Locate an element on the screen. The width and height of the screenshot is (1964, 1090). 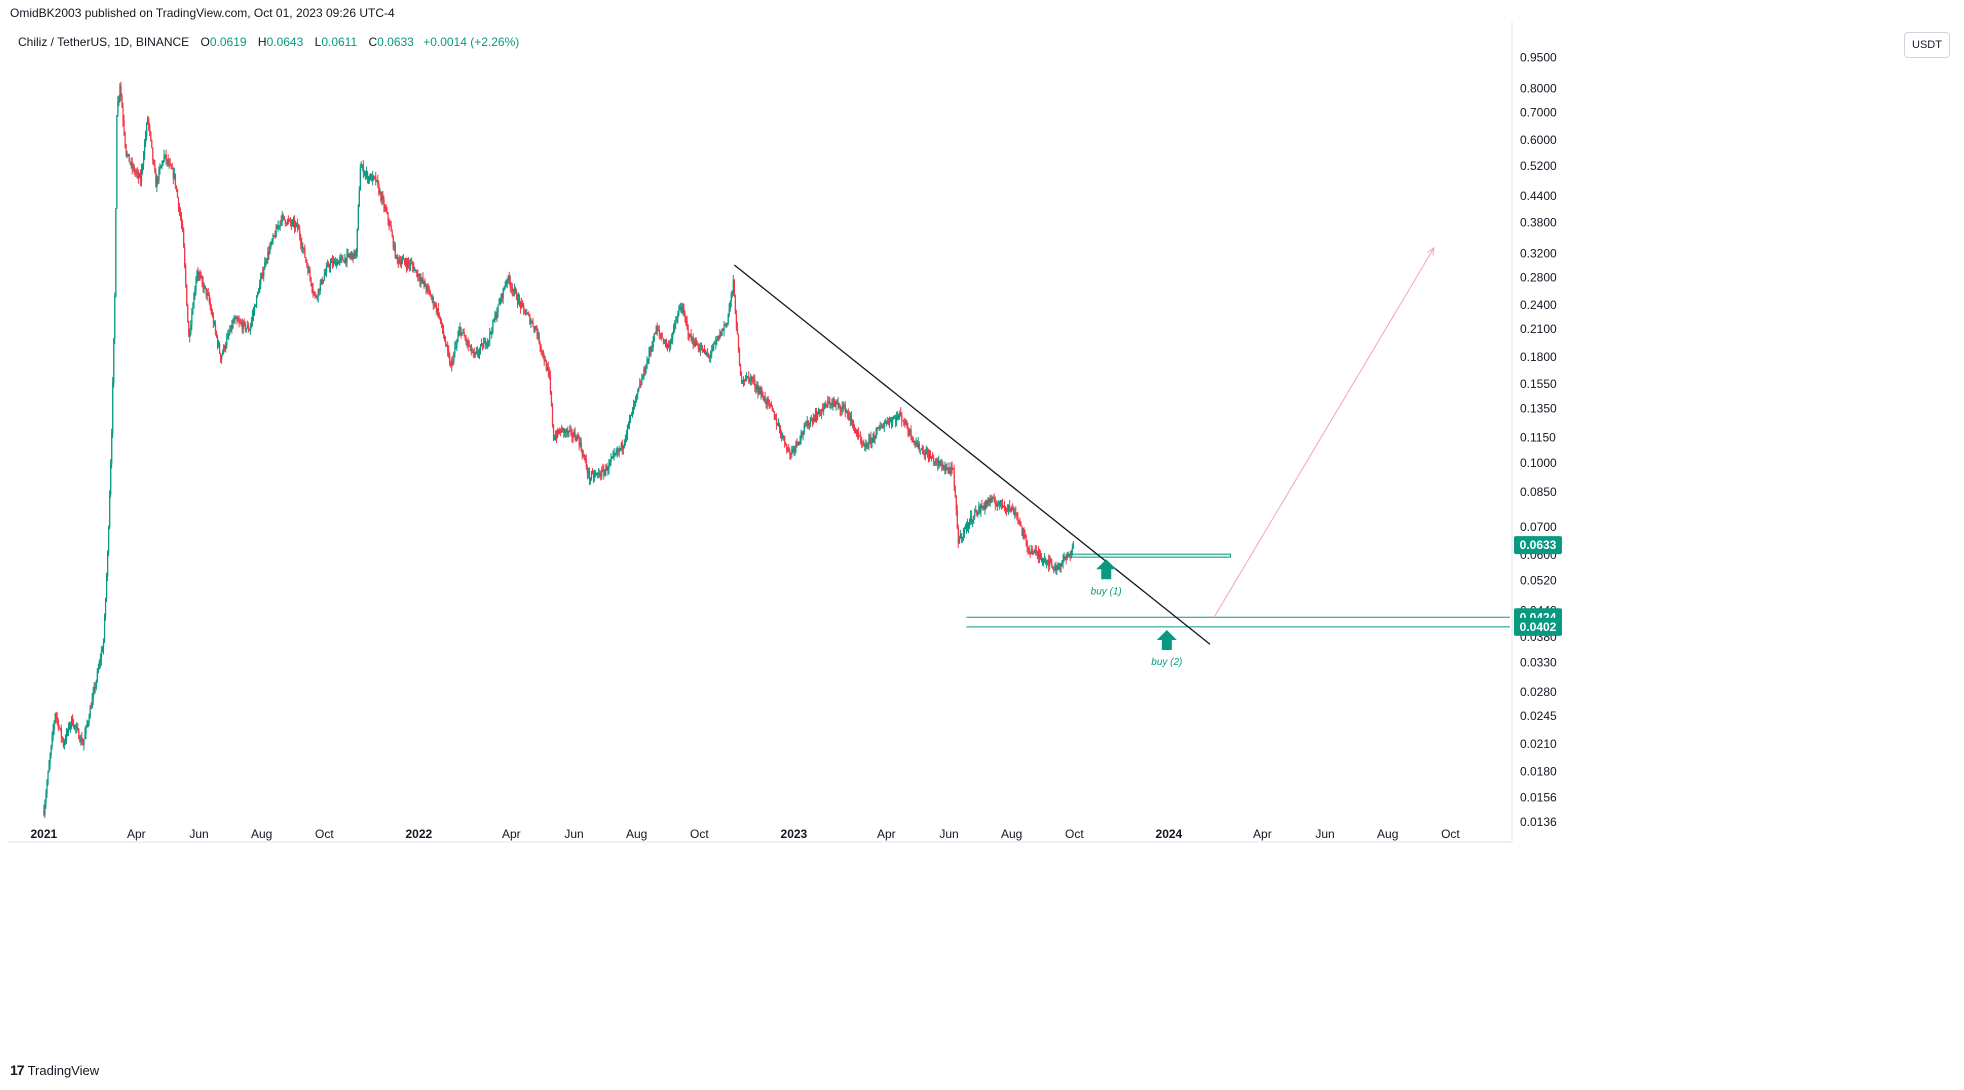
currency-button: USDT is located at coordinates (1927, 45).